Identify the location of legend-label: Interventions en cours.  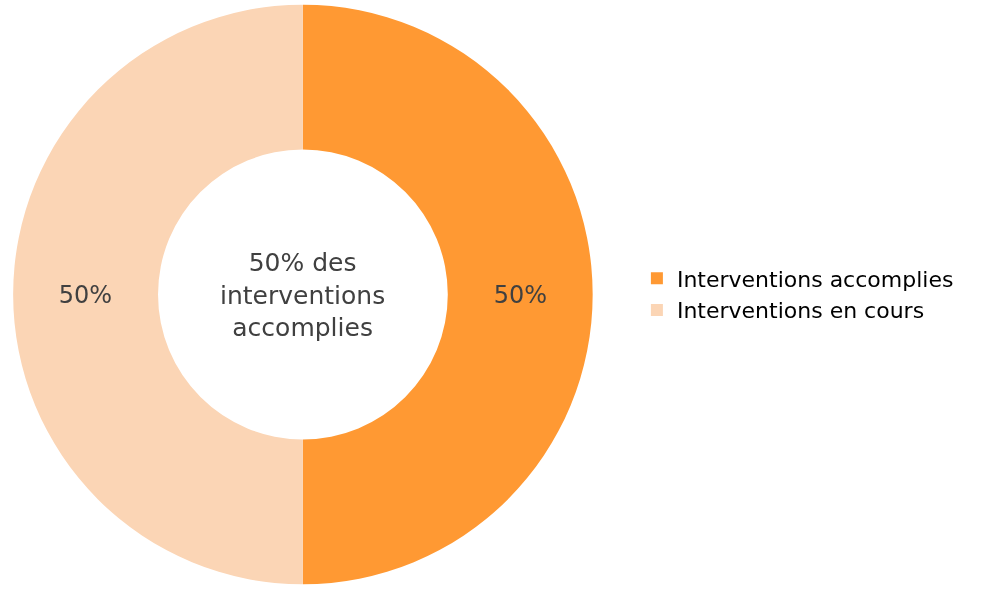
(800, 311).